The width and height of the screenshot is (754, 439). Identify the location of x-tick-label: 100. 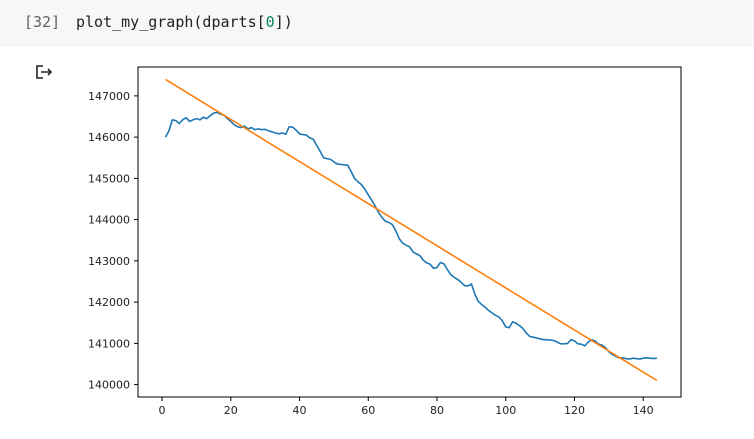
(505, 410).